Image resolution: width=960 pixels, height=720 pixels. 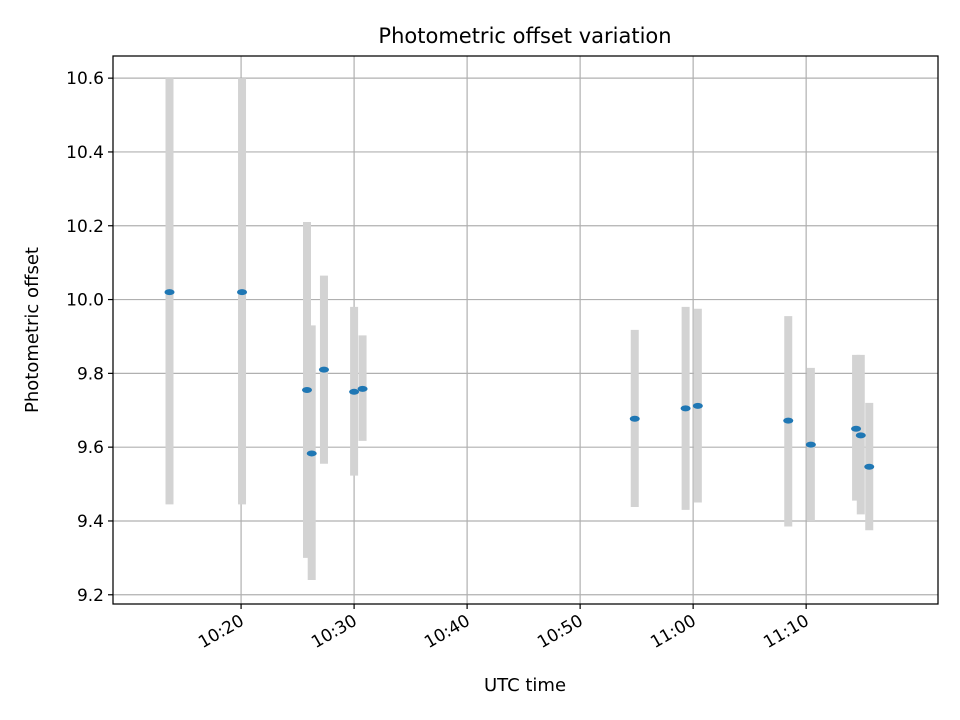 What do you see at coordinates (90, 448) in the screenshot?
I see `y-tick-label: 9.6` at bounding box center [90, 448].